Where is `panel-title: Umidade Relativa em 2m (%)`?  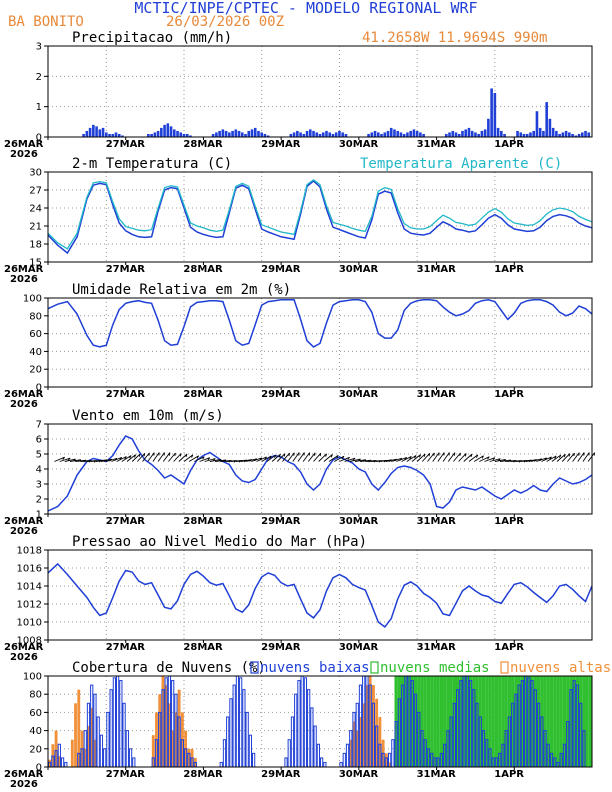
panel-title: Umidade Relativa em 2m (%) is located at coordinates (181, 290).